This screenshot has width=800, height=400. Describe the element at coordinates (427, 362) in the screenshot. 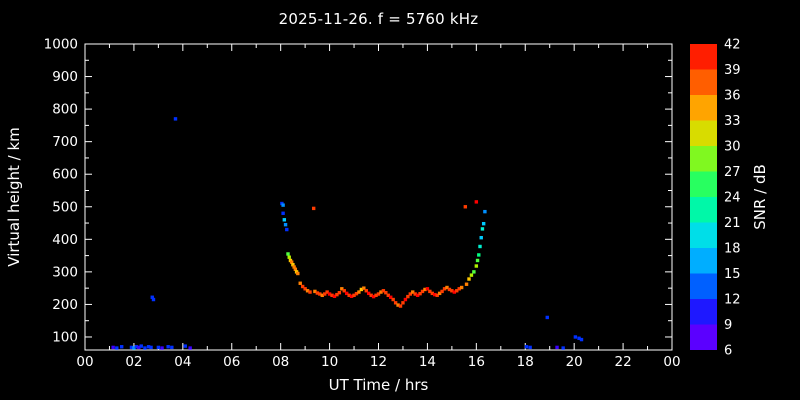

I see `x-tick-label: 14` at that location.